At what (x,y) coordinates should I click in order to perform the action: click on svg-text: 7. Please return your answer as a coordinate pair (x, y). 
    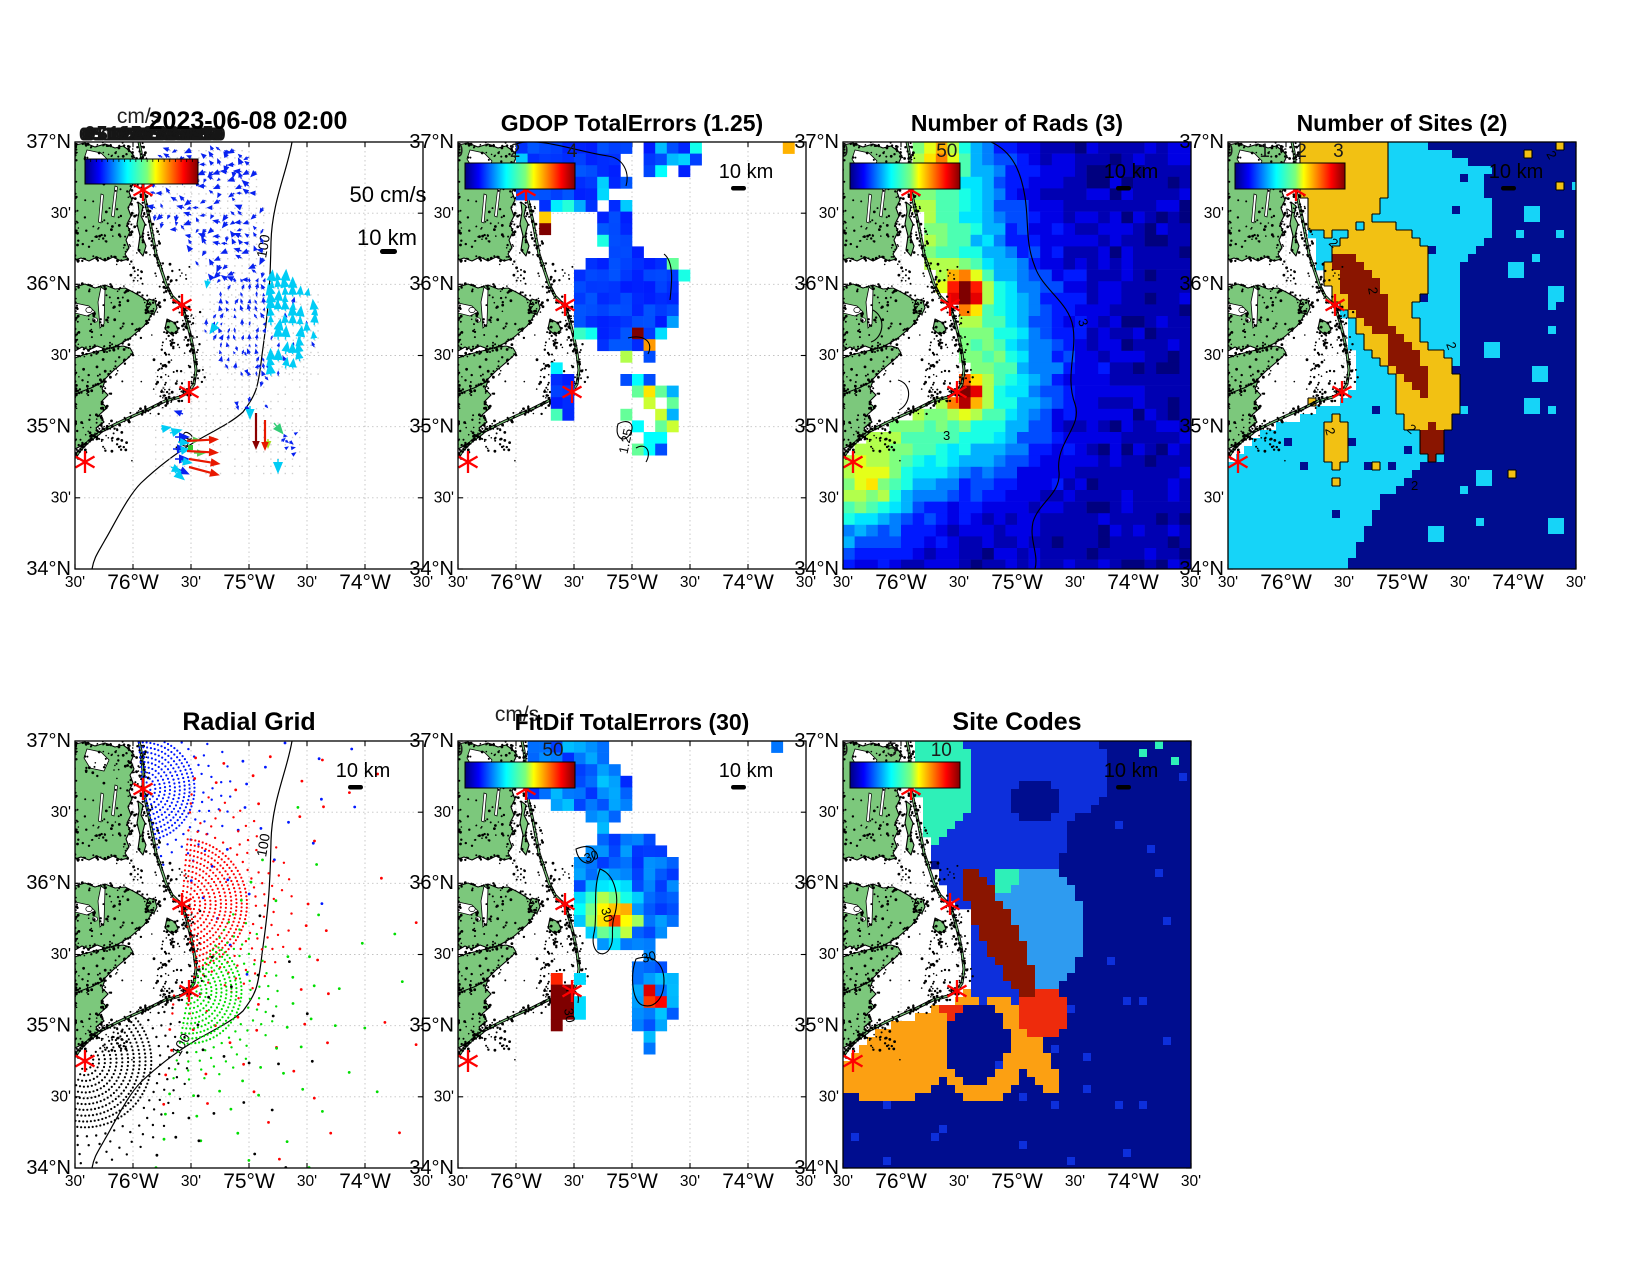
    Looking at the image, I should click on (102, 133).